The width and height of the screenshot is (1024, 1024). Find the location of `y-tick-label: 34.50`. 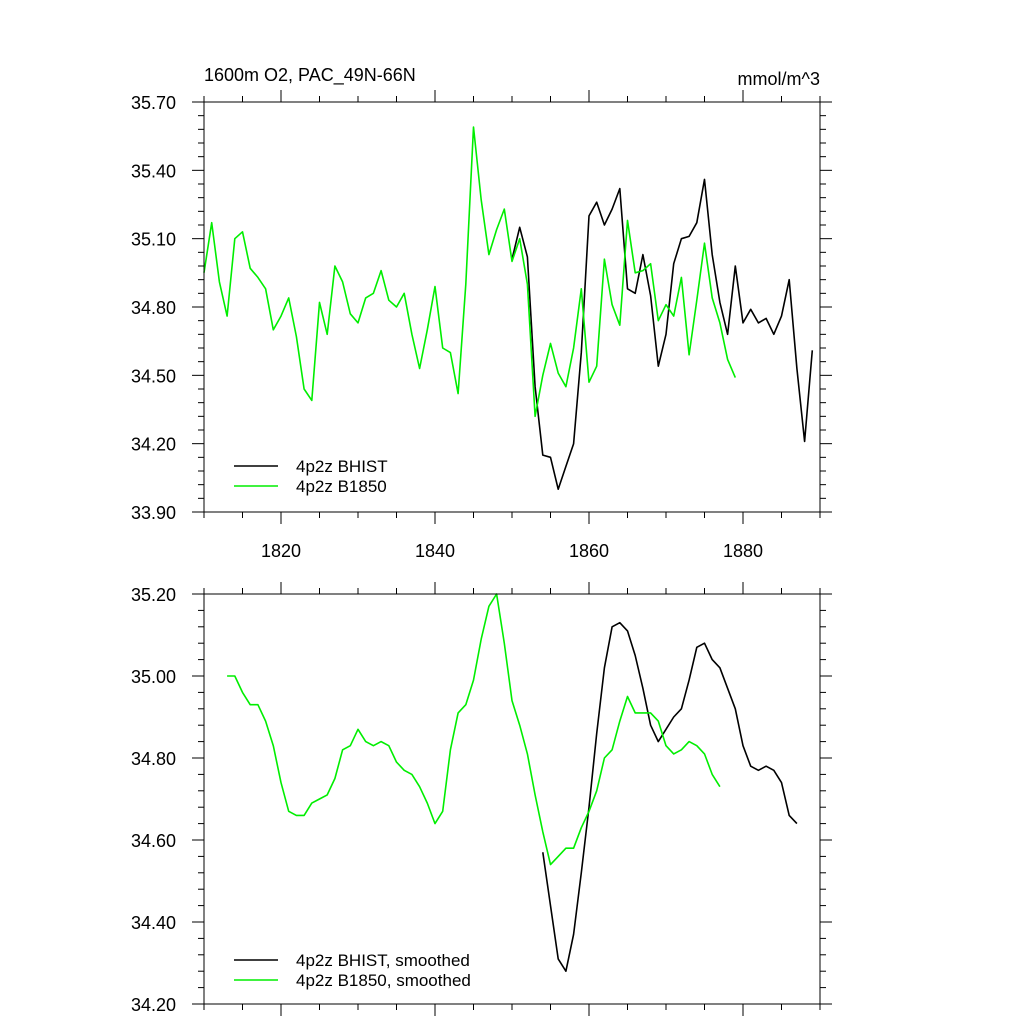

y-tick-label: 34.50 is located at coordinates (153, 376).